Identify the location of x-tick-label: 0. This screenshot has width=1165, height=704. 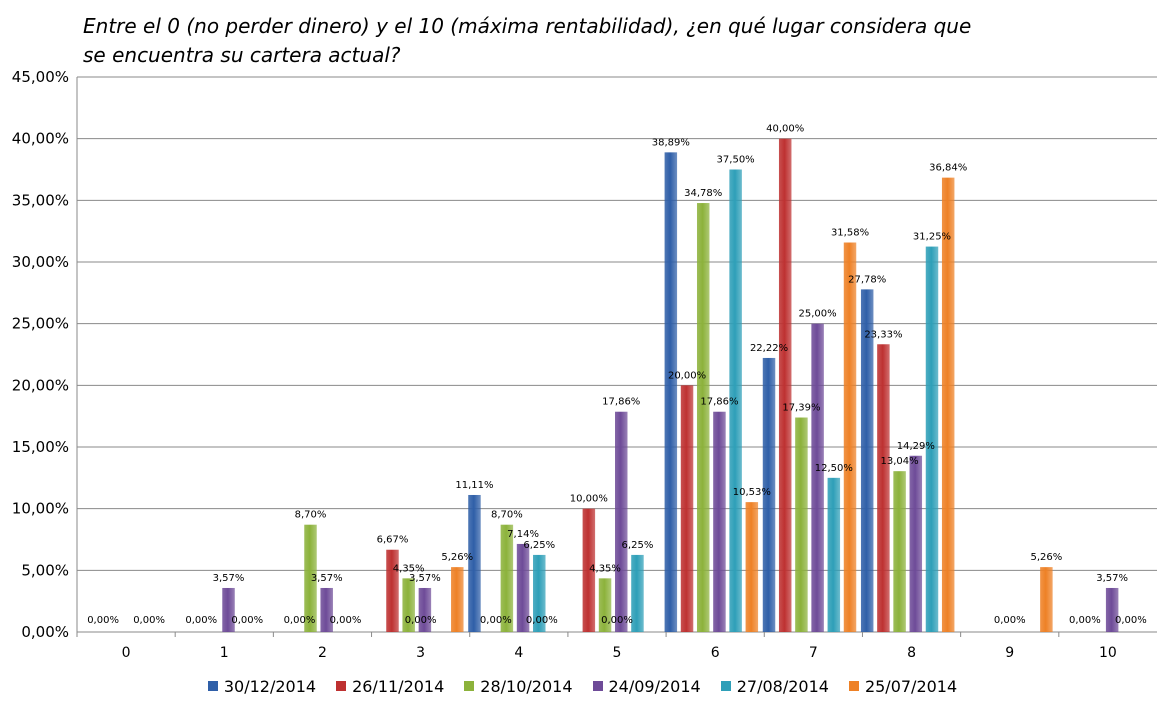
(126, 653).